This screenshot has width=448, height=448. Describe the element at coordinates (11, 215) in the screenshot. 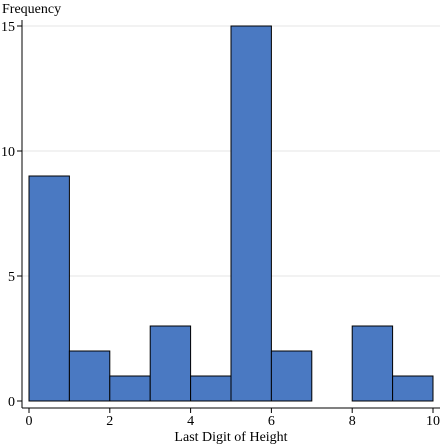

I see `y-axis-ticks: 0 5 10 15` at that location.